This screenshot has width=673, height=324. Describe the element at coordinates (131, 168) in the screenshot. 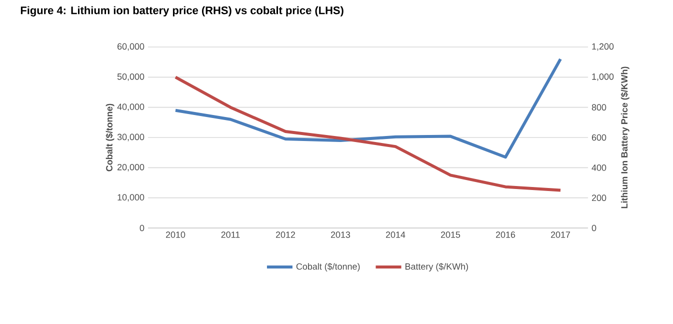

I see `y-tick-label: 20,000` at that location.